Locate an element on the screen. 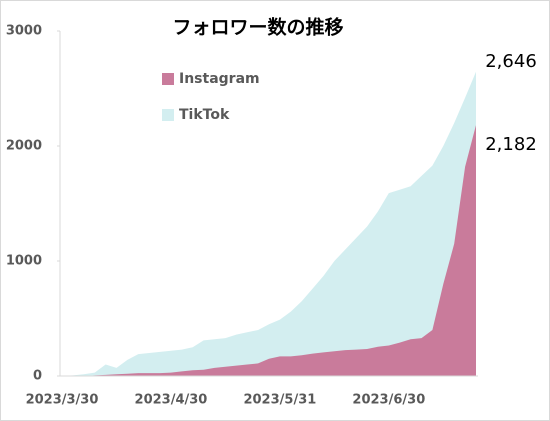 The image size is (550, 421). y-tick-label: 3000 is located at coordinates (24, 31).